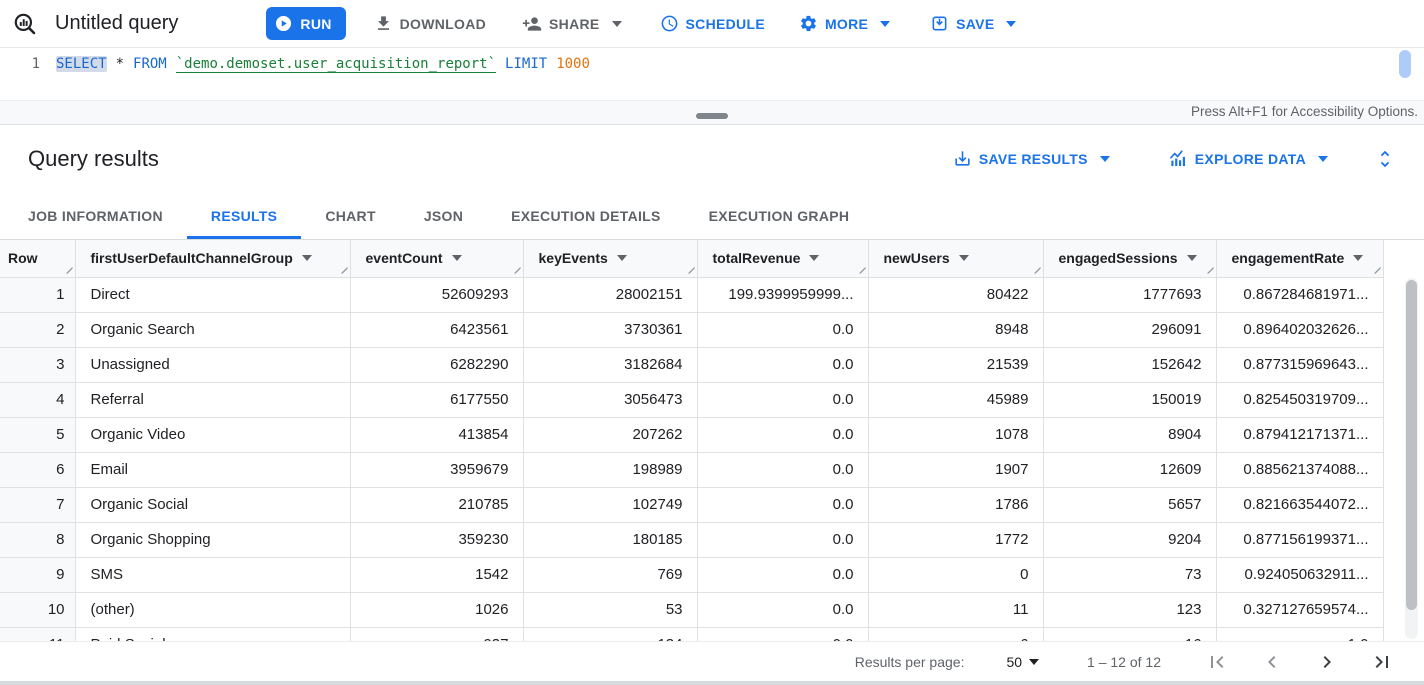 The width and height of the screenshot is (1424, 685). I want to click on download-button: DOWNLOAD, so click(430, 23).